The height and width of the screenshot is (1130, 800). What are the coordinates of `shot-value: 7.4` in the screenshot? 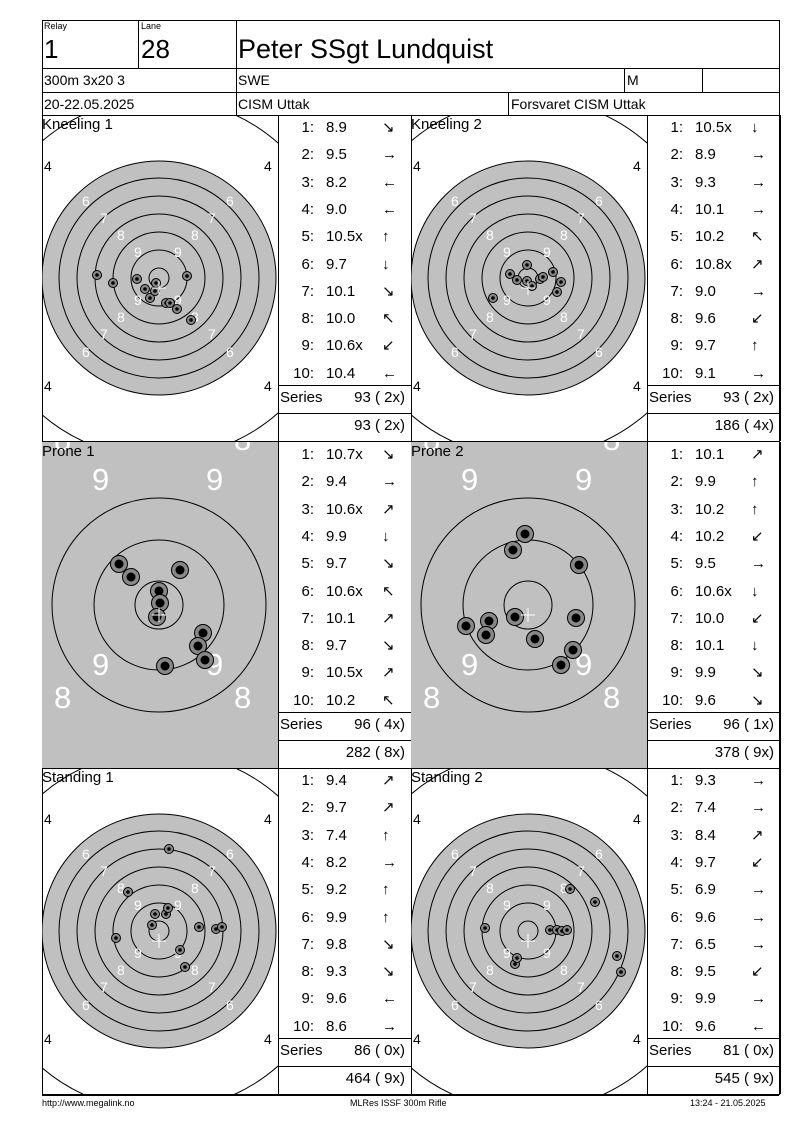 It's located at (705, 808).